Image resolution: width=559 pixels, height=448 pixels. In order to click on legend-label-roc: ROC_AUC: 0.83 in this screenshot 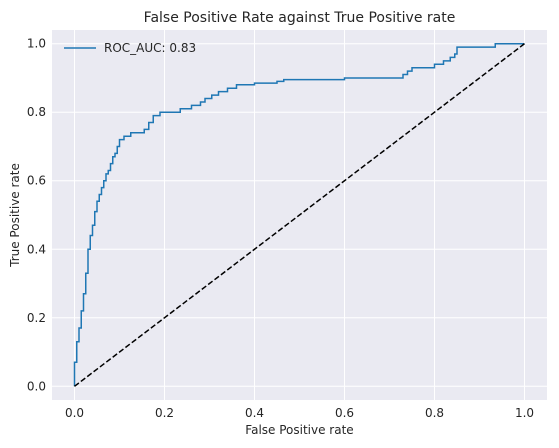, I will do `click(150, 48)`.